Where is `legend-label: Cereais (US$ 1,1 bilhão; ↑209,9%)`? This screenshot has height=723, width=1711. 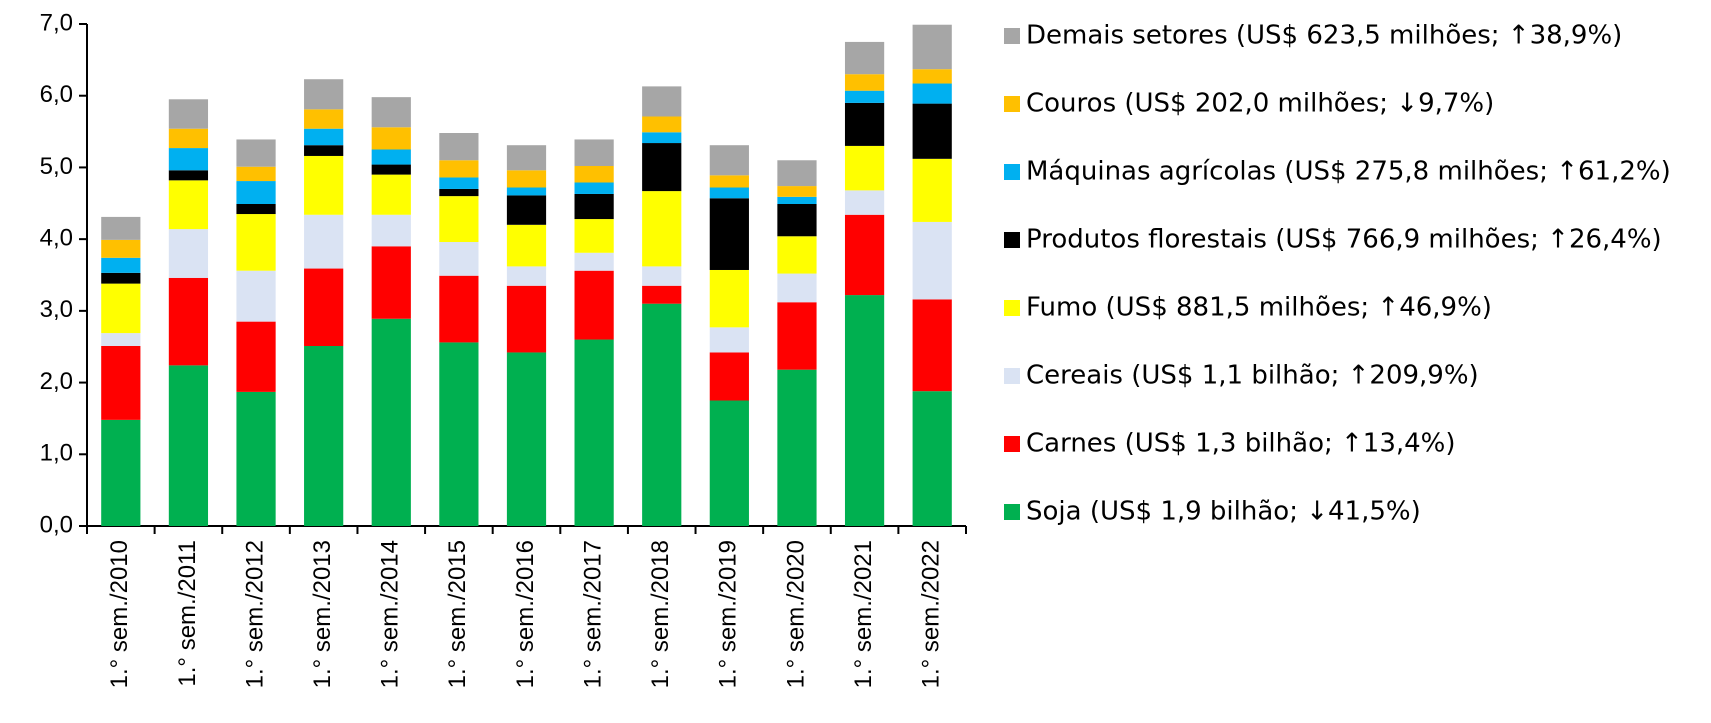 legend-label: Cereais (US$ 1,1 bilhão; ↑209,9%) is located at coordinates (1252, 376).